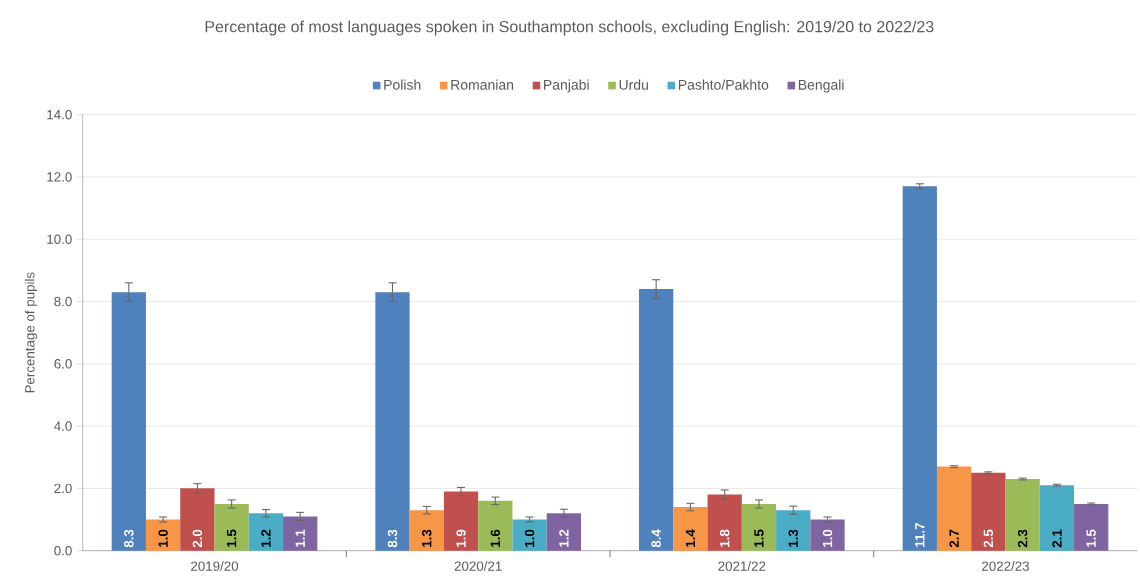 The image size is (1140, 583). What do you see at coordinates (1006, 566) in the screenshot?
I see `x-tick-label: 2022/23` at bounding box center [1006, 566].